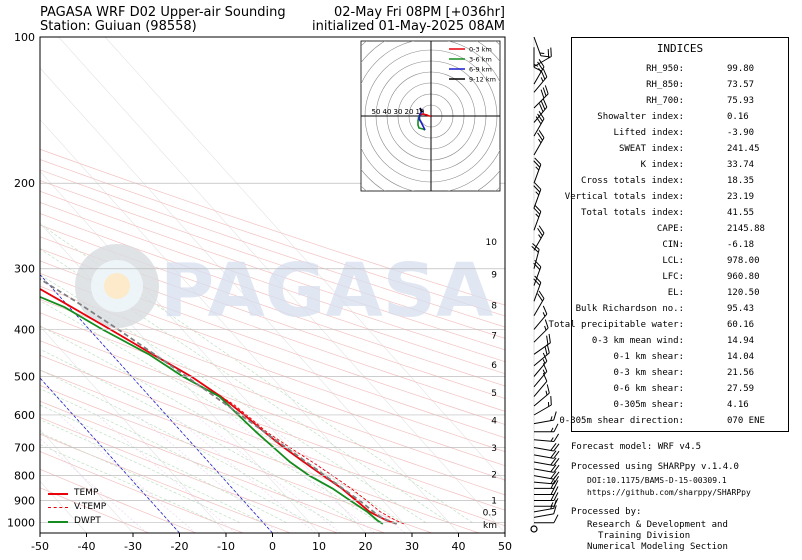 This screenshot has width=802, height=560. Describe the element at coordinates (87, 546) in the screenshot. I see `x-tick-label: -40` at that location.